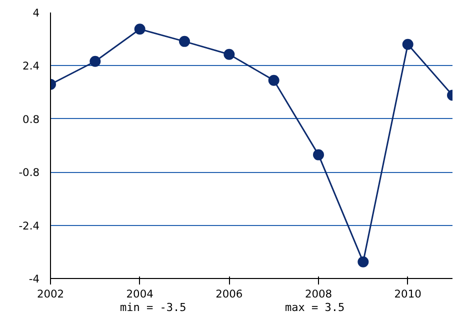 The width and height of the screenshot is (464, 325). What do you see at coordinates (229, 294) in the screenshot?
I see `x-tick-label: 2006` at bounding box center [229, 294].